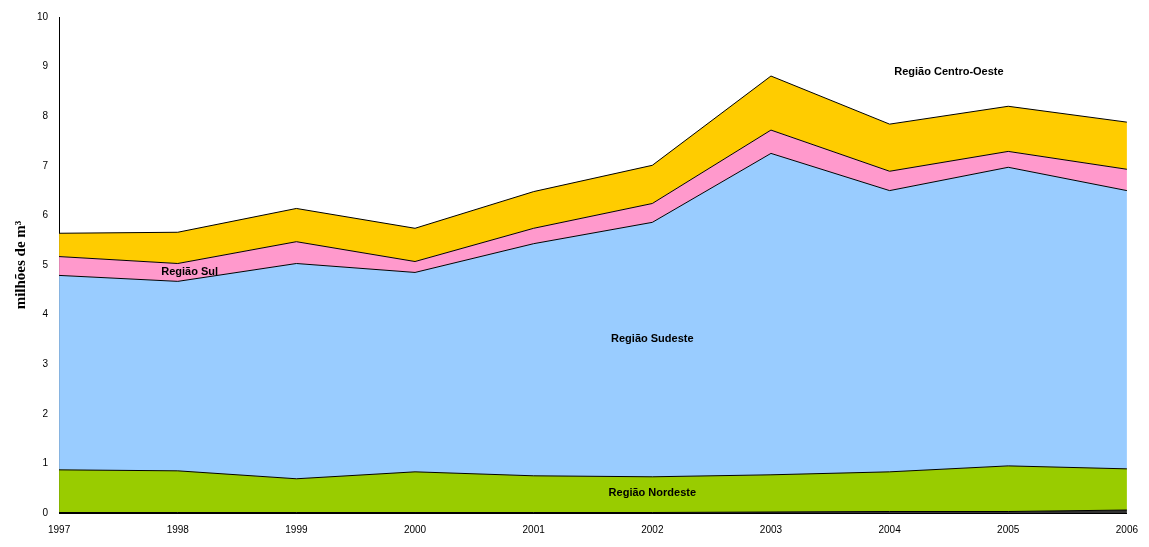 This screenshot has height=547, width=1149. I want to click on x-tick-label: 2001, so click(534, 529).